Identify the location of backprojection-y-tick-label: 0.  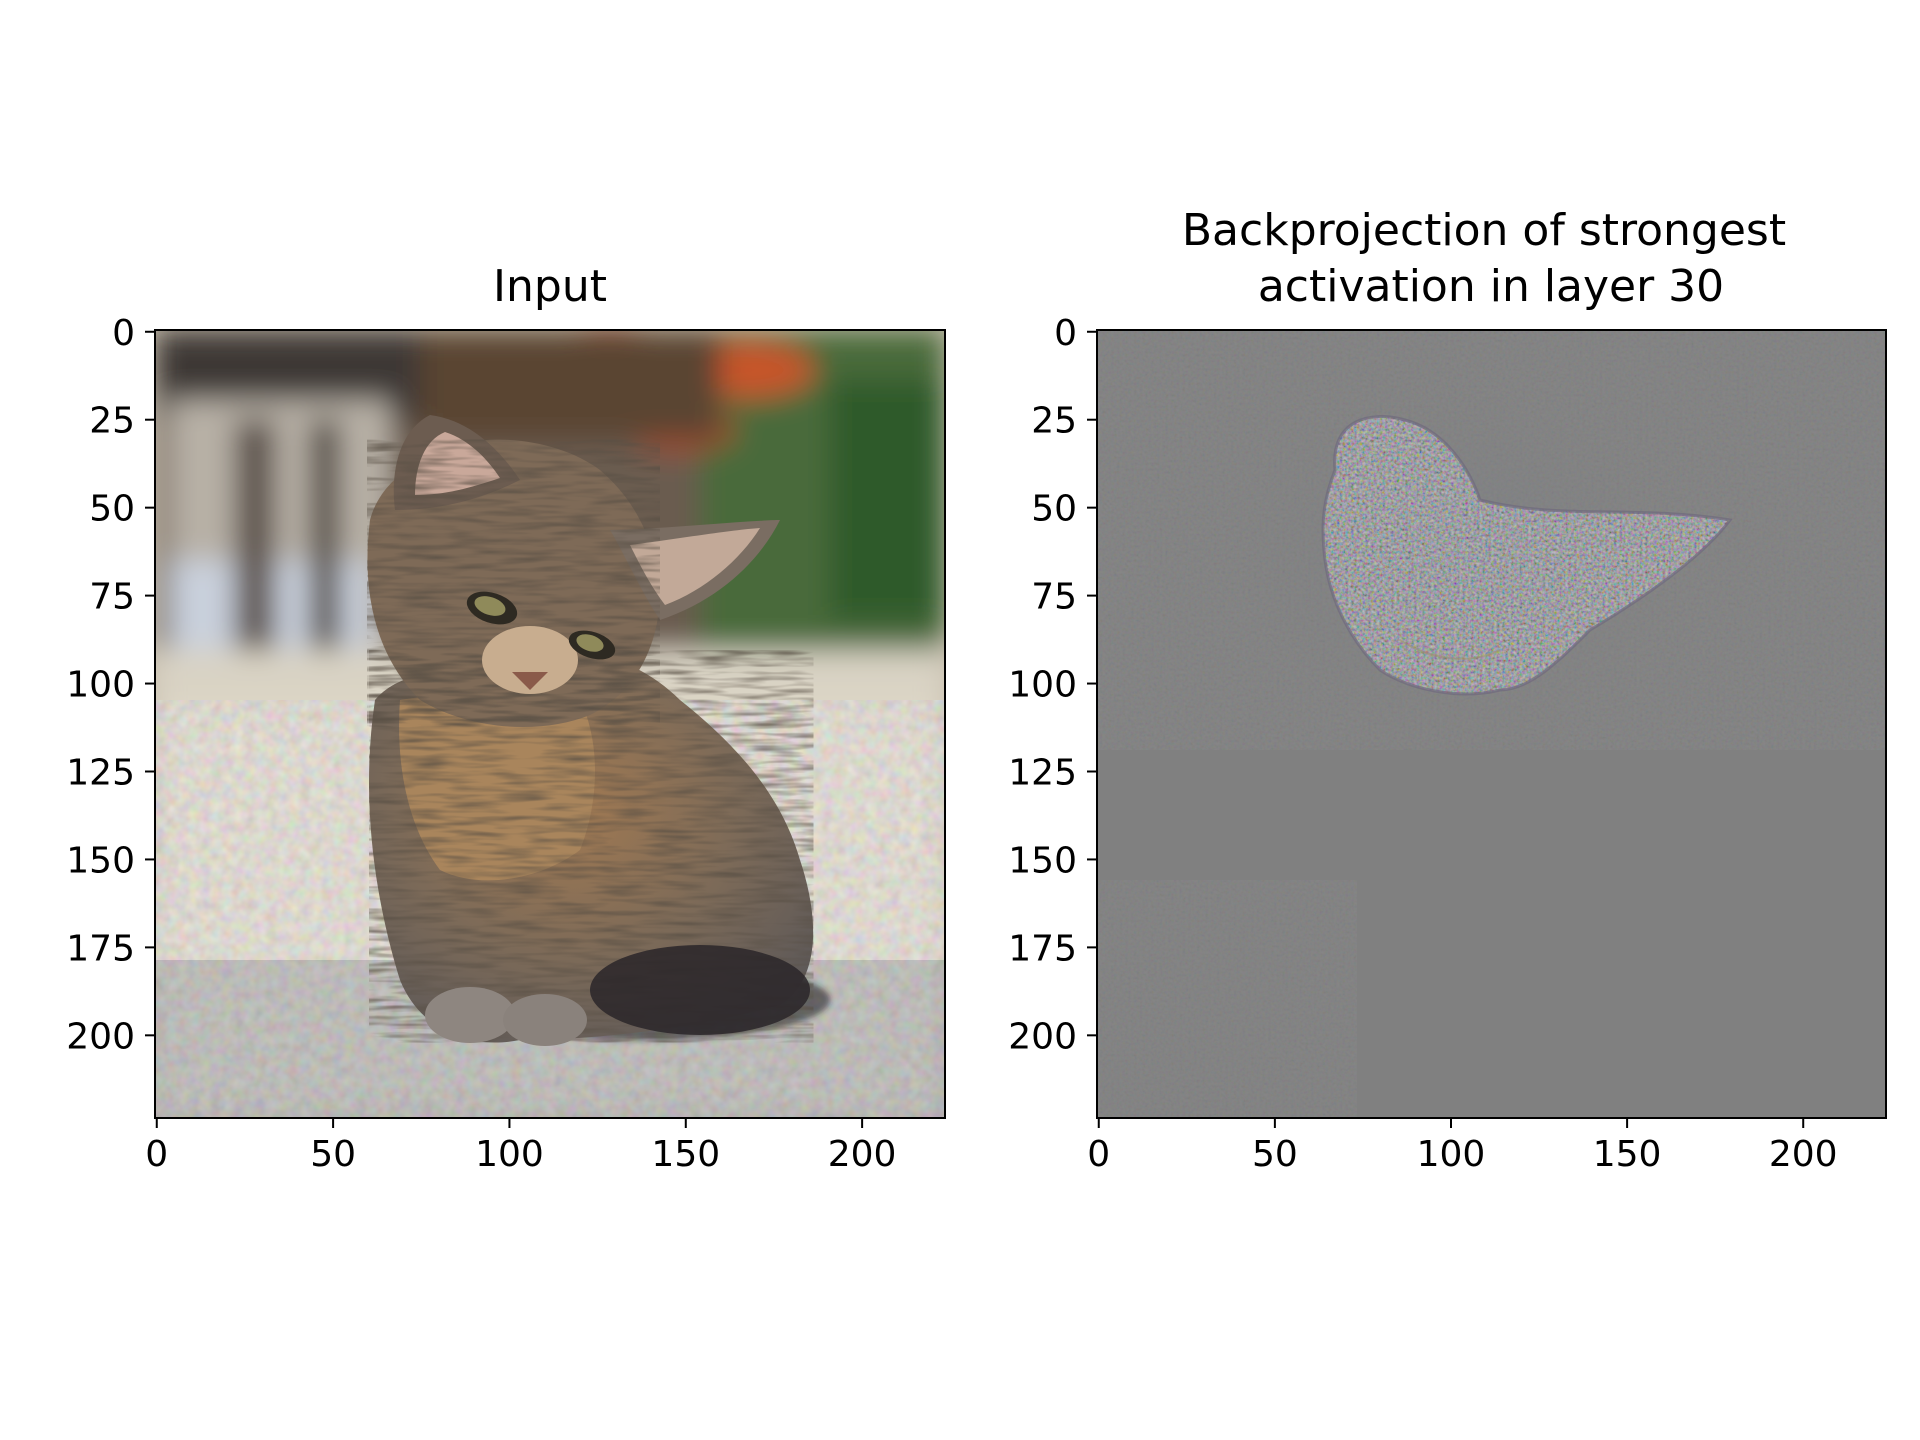
(1065, 333).